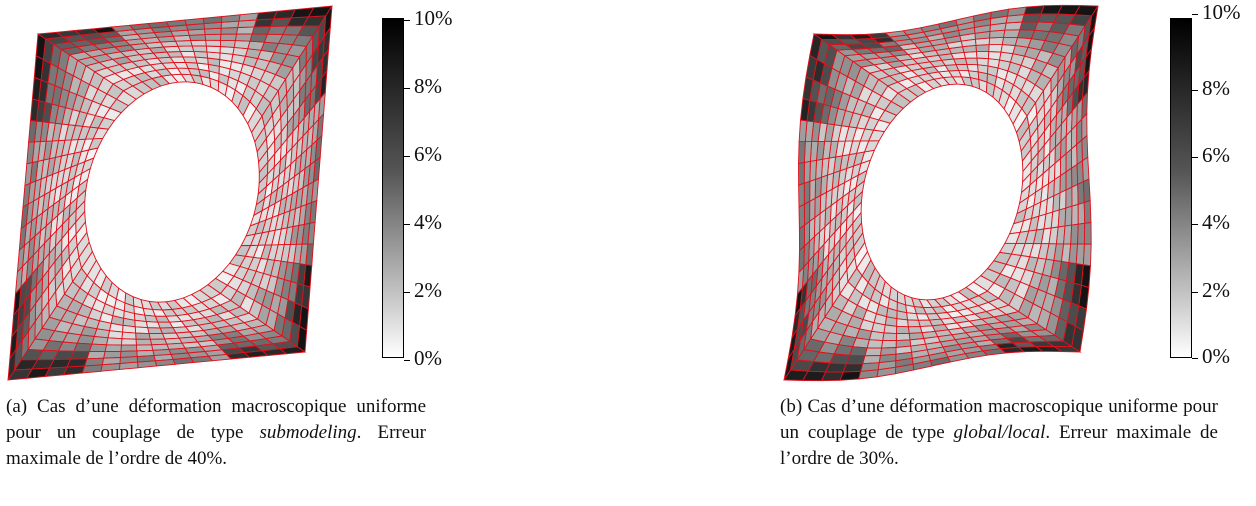 The image size is (1256, 506). Describe the element at coordinates (1224, 190) in the screenshot. I see `colorbar-ticks-b: 10% 8% 6% 4% 2% 0%` at that location.